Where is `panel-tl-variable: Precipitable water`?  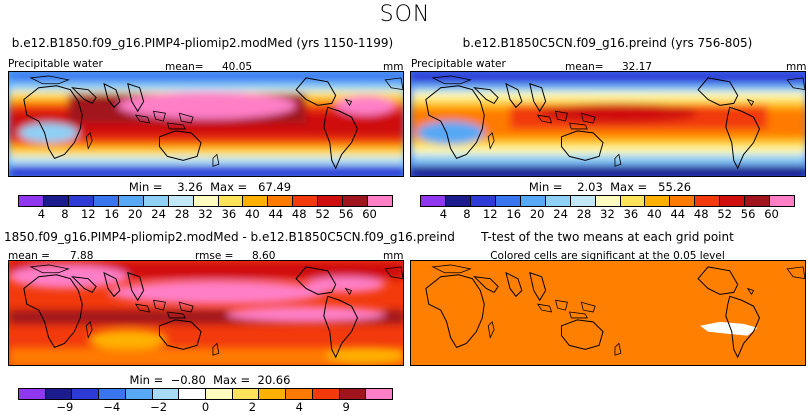 panel-tl-variable: Precipitable water is located at coordinates (55, 64).